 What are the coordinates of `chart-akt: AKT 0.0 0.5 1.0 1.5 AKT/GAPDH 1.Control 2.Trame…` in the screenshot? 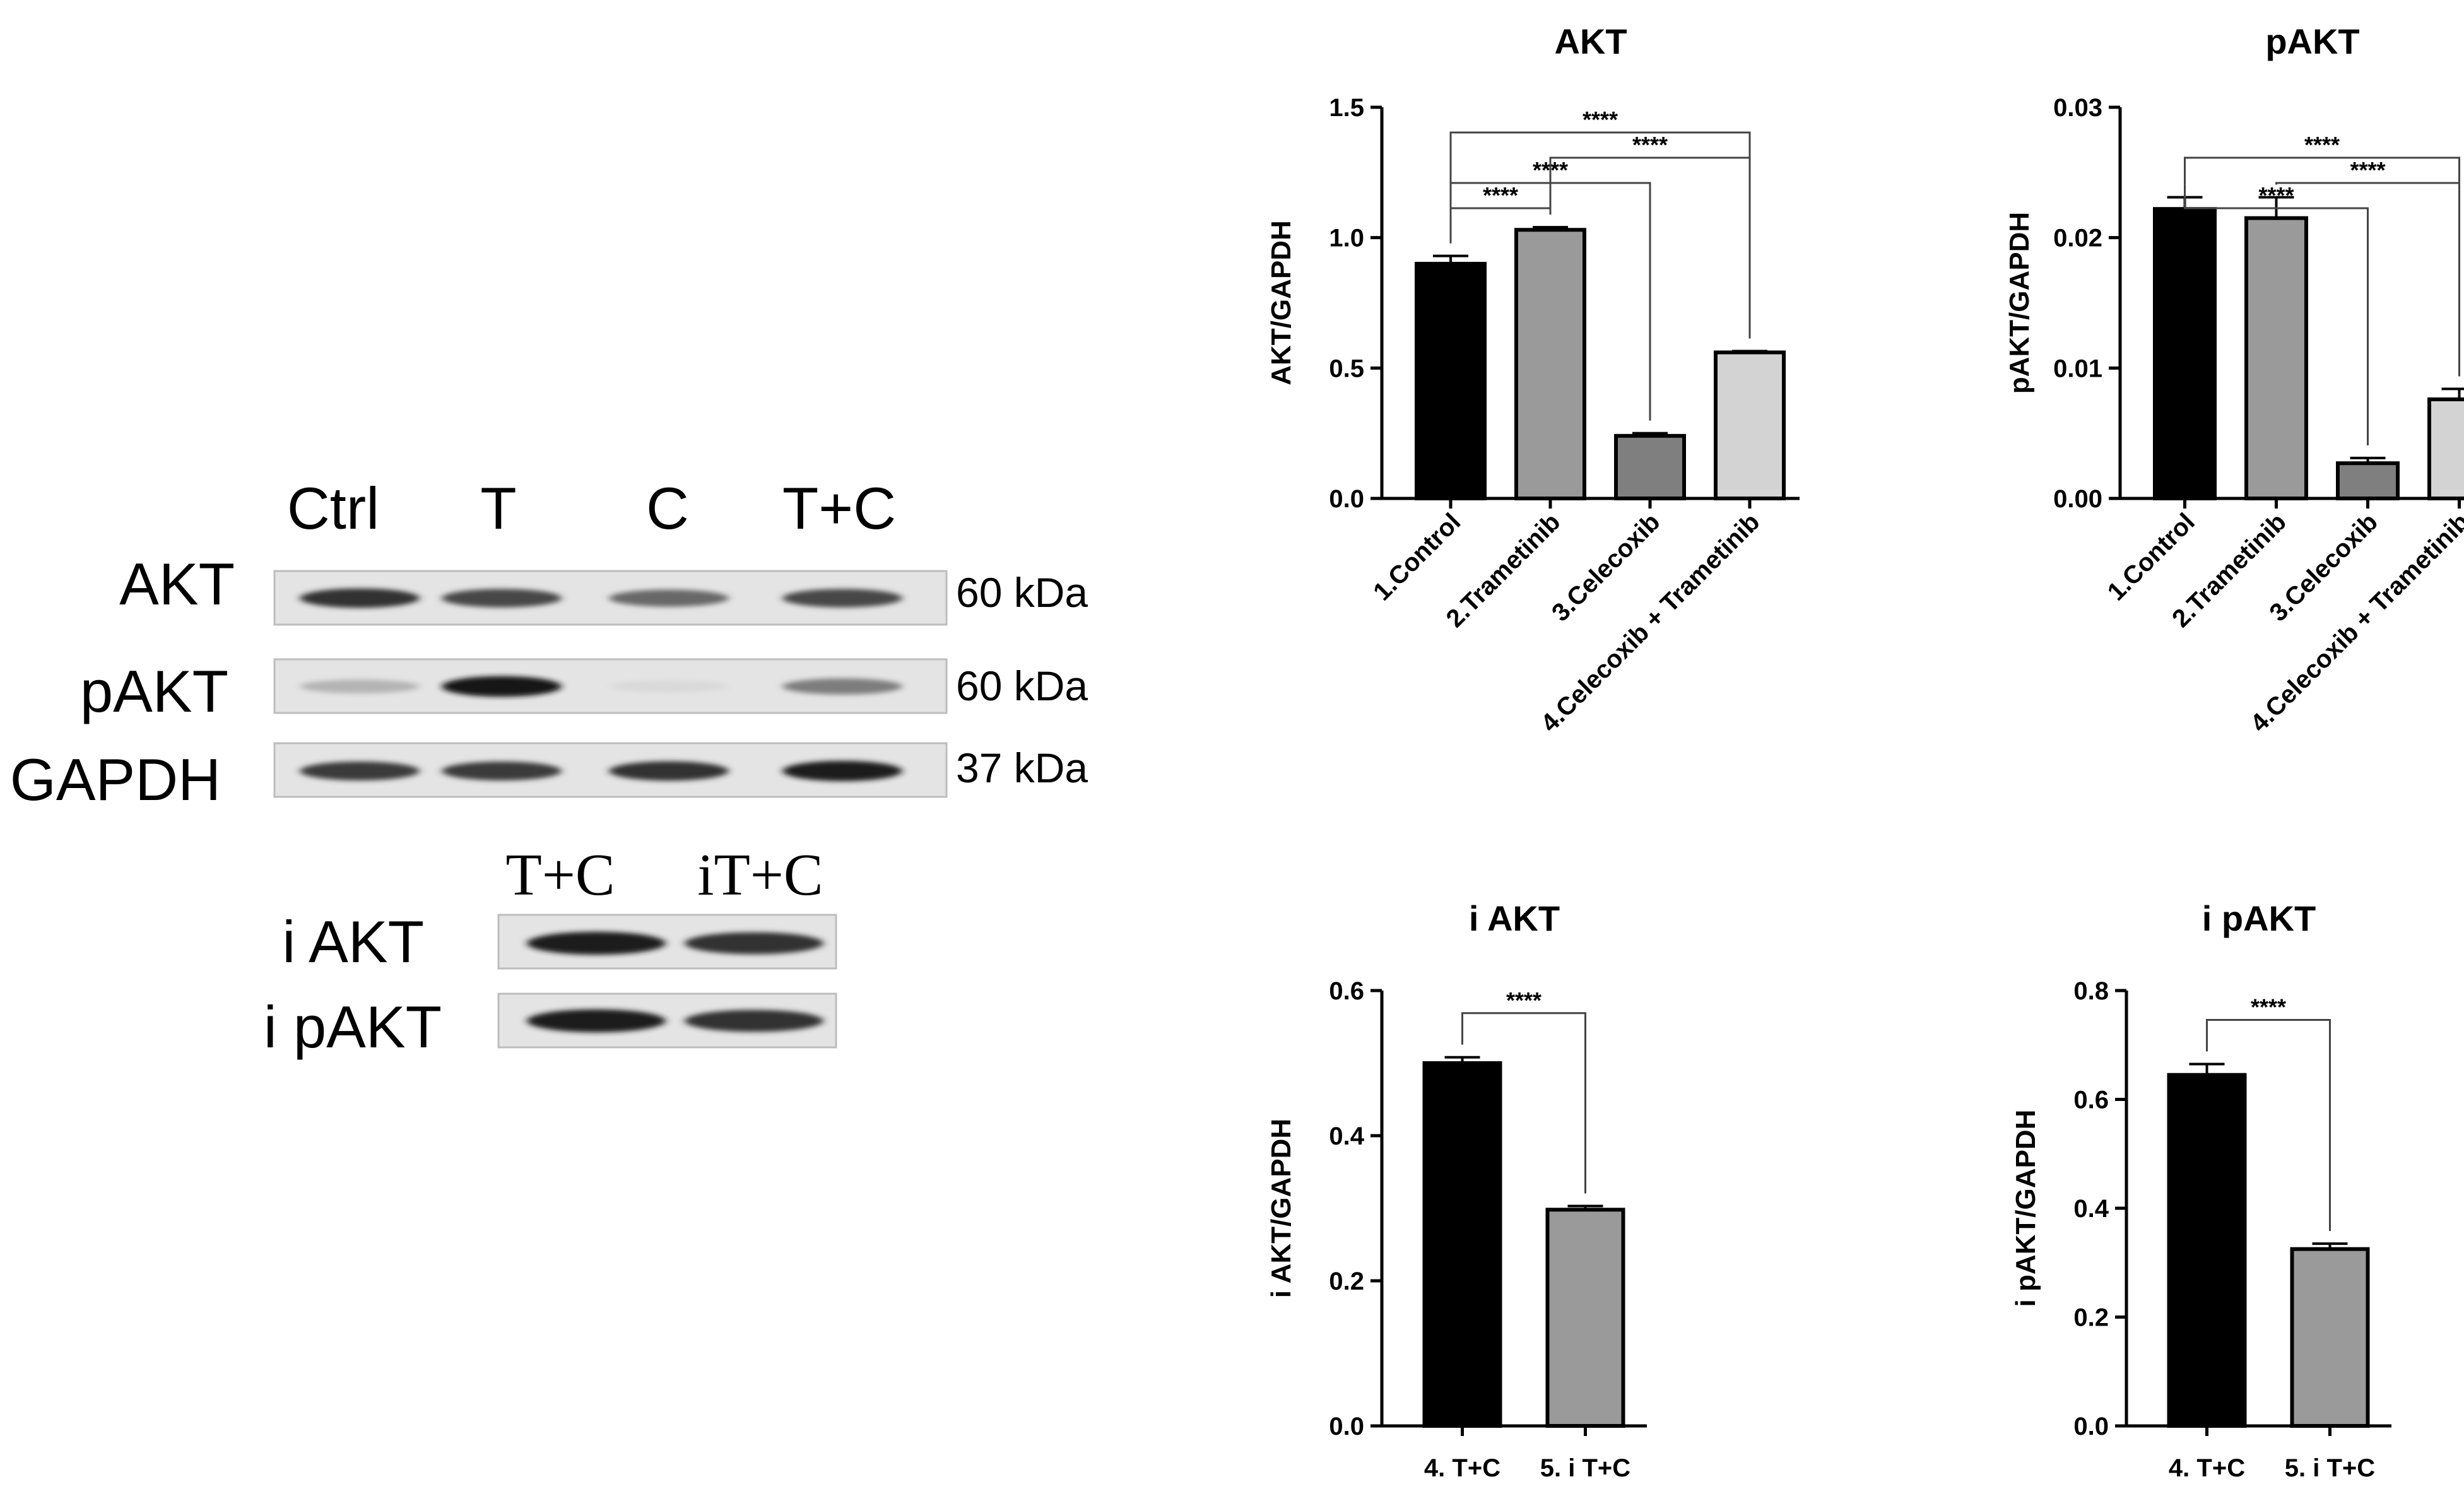 It's located at (1505, 410).